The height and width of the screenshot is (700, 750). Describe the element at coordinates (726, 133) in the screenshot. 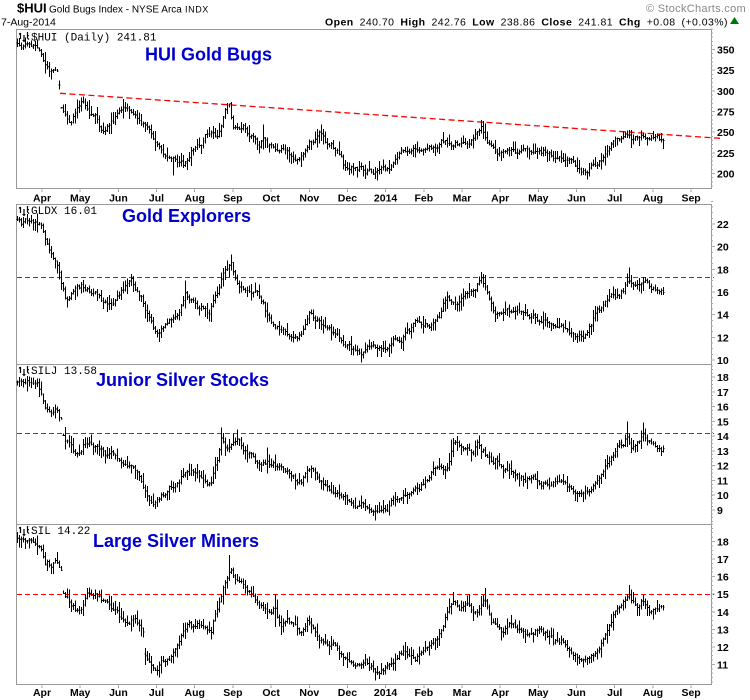

I see `svg-text: 250` at that location.